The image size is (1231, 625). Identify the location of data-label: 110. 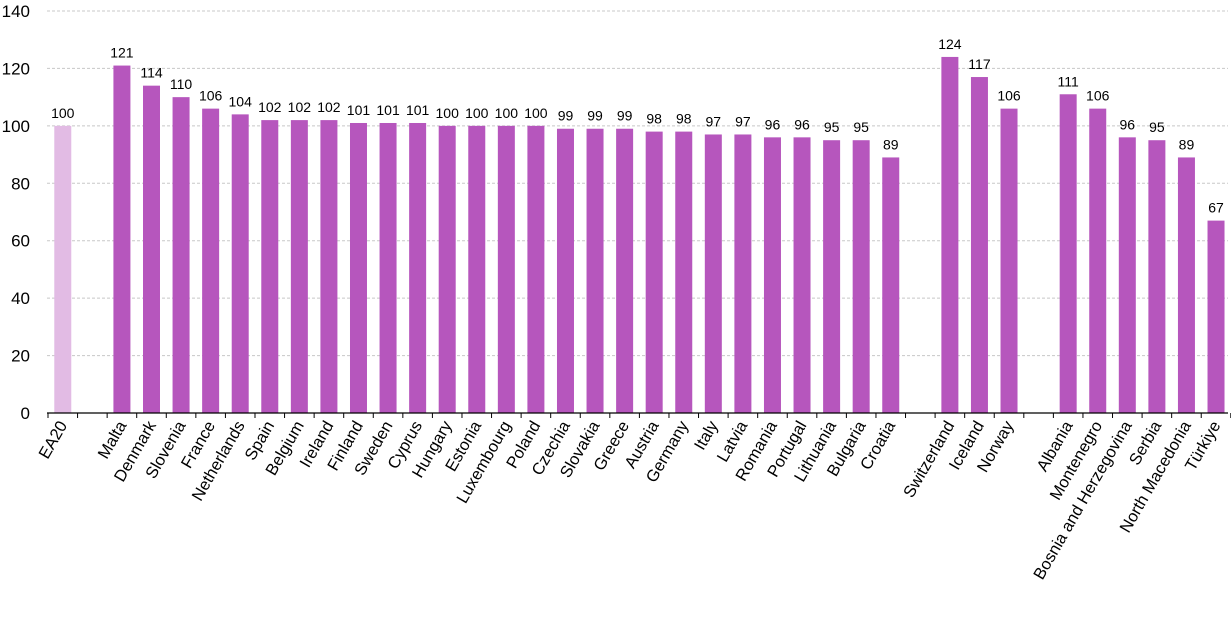
(181, 84).